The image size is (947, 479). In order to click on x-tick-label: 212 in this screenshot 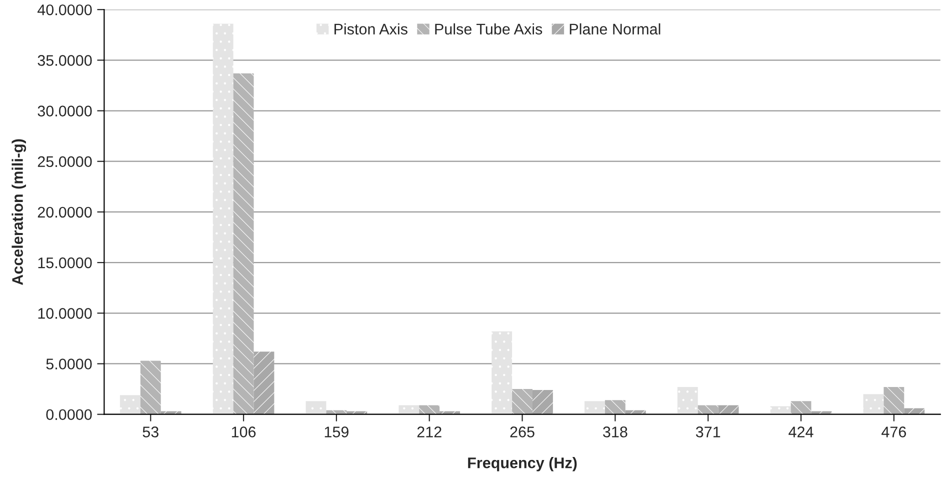, I will do `click(429, 432)`.